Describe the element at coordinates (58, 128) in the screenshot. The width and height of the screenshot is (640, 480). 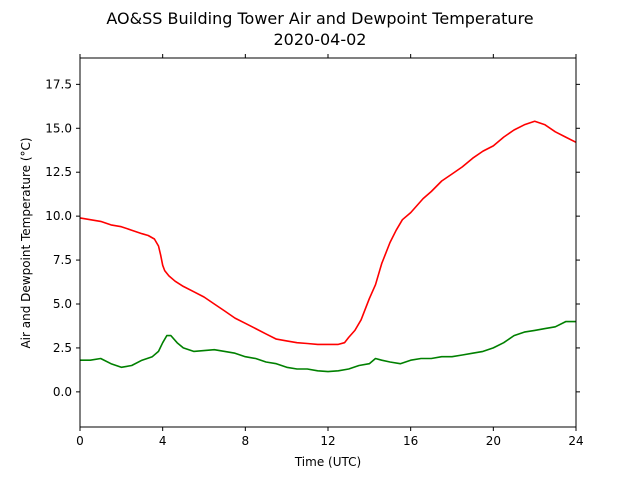
I see `y-tick-label: 15.0` at that location.